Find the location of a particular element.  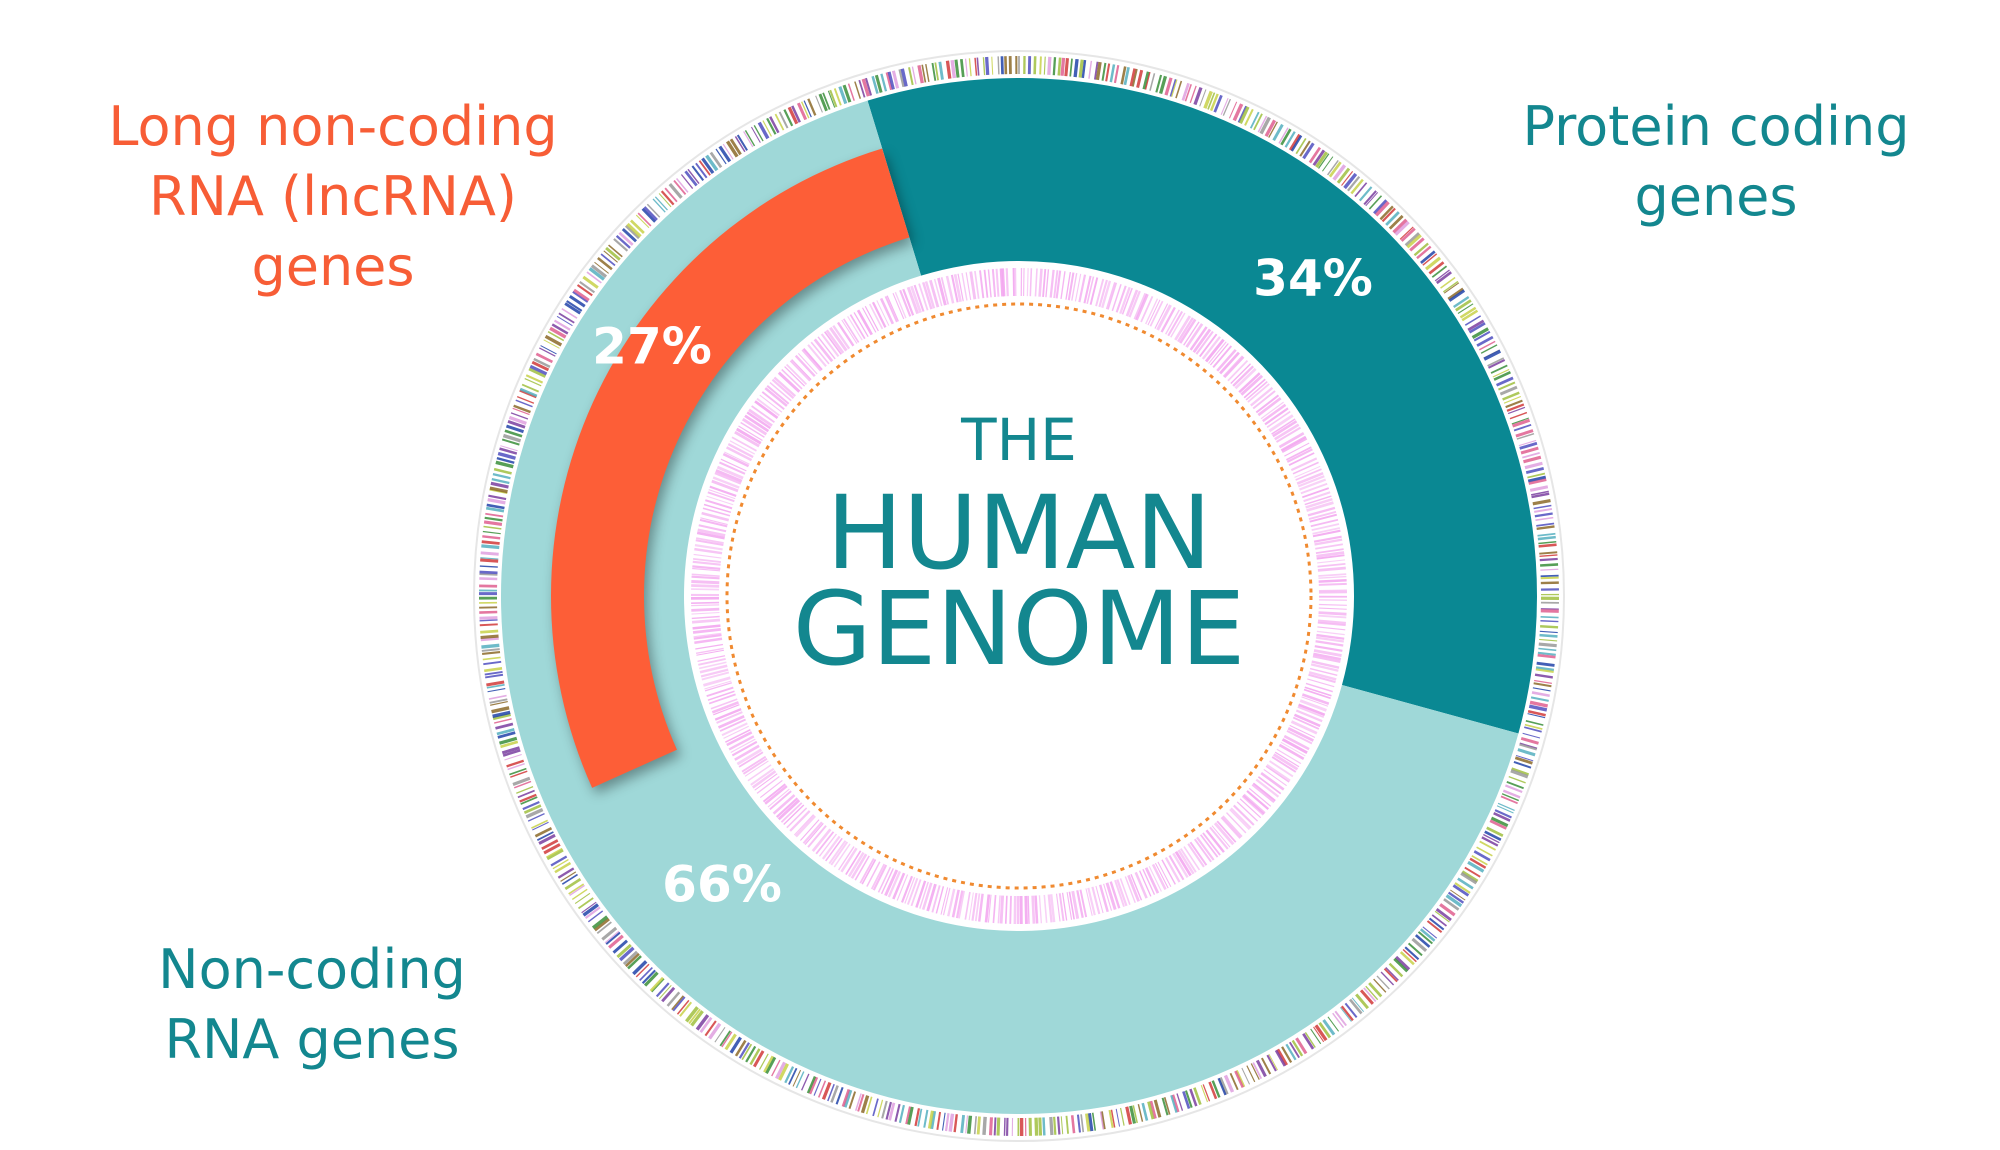

center-title: HUMAN is located at coordinates (1018, 533).